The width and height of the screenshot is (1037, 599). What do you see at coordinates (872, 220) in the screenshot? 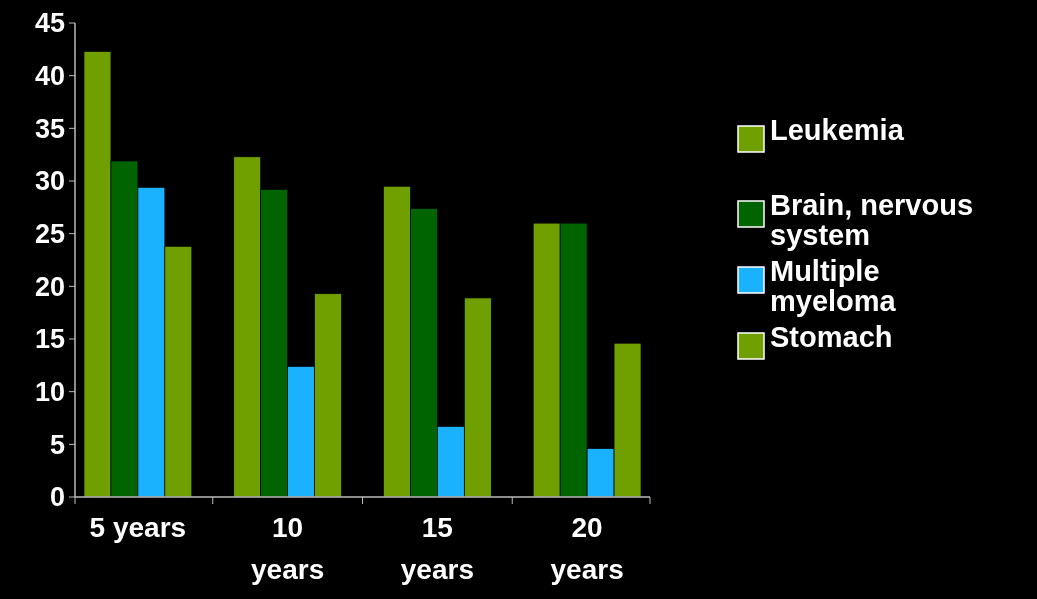
I see `legend-label: Brain, nervous system` at bounding box center [872, 220].